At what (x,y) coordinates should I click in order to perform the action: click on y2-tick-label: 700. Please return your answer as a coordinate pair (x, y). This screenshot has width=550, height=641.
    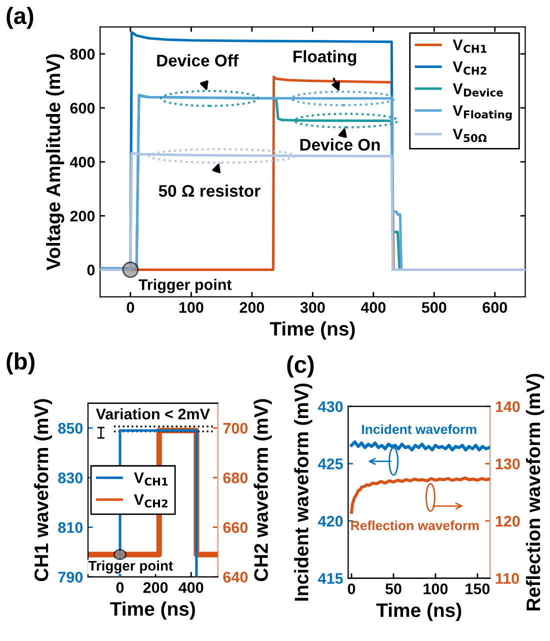
    Looking at the image, I should click on (235, 428).